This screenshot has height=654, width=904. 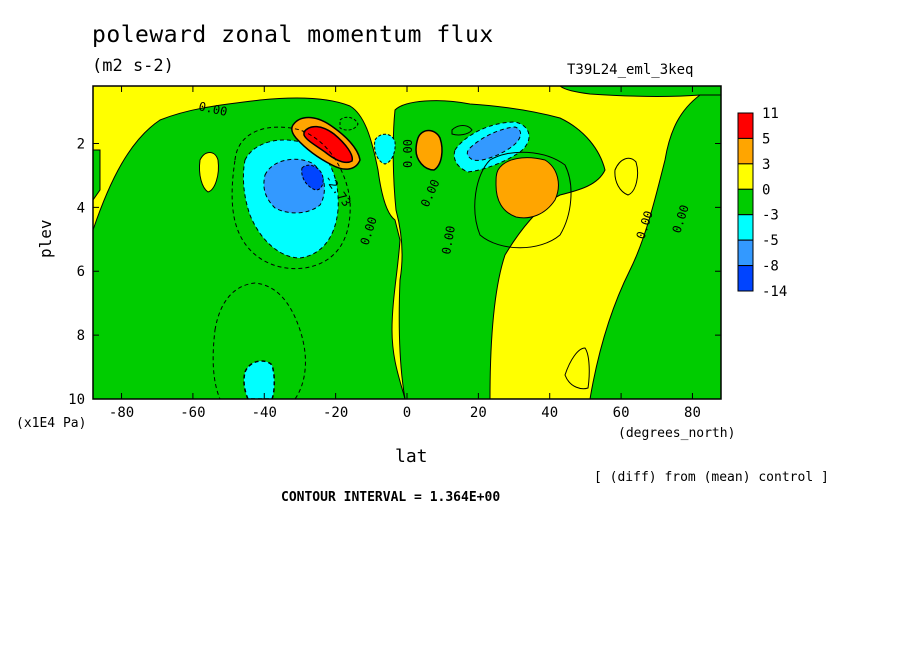 What do you see at coordinates (51, 423) in the screenshot?
I see `y-axis-unit: (x1E4 Pa)` at bounding box center [51, 423].